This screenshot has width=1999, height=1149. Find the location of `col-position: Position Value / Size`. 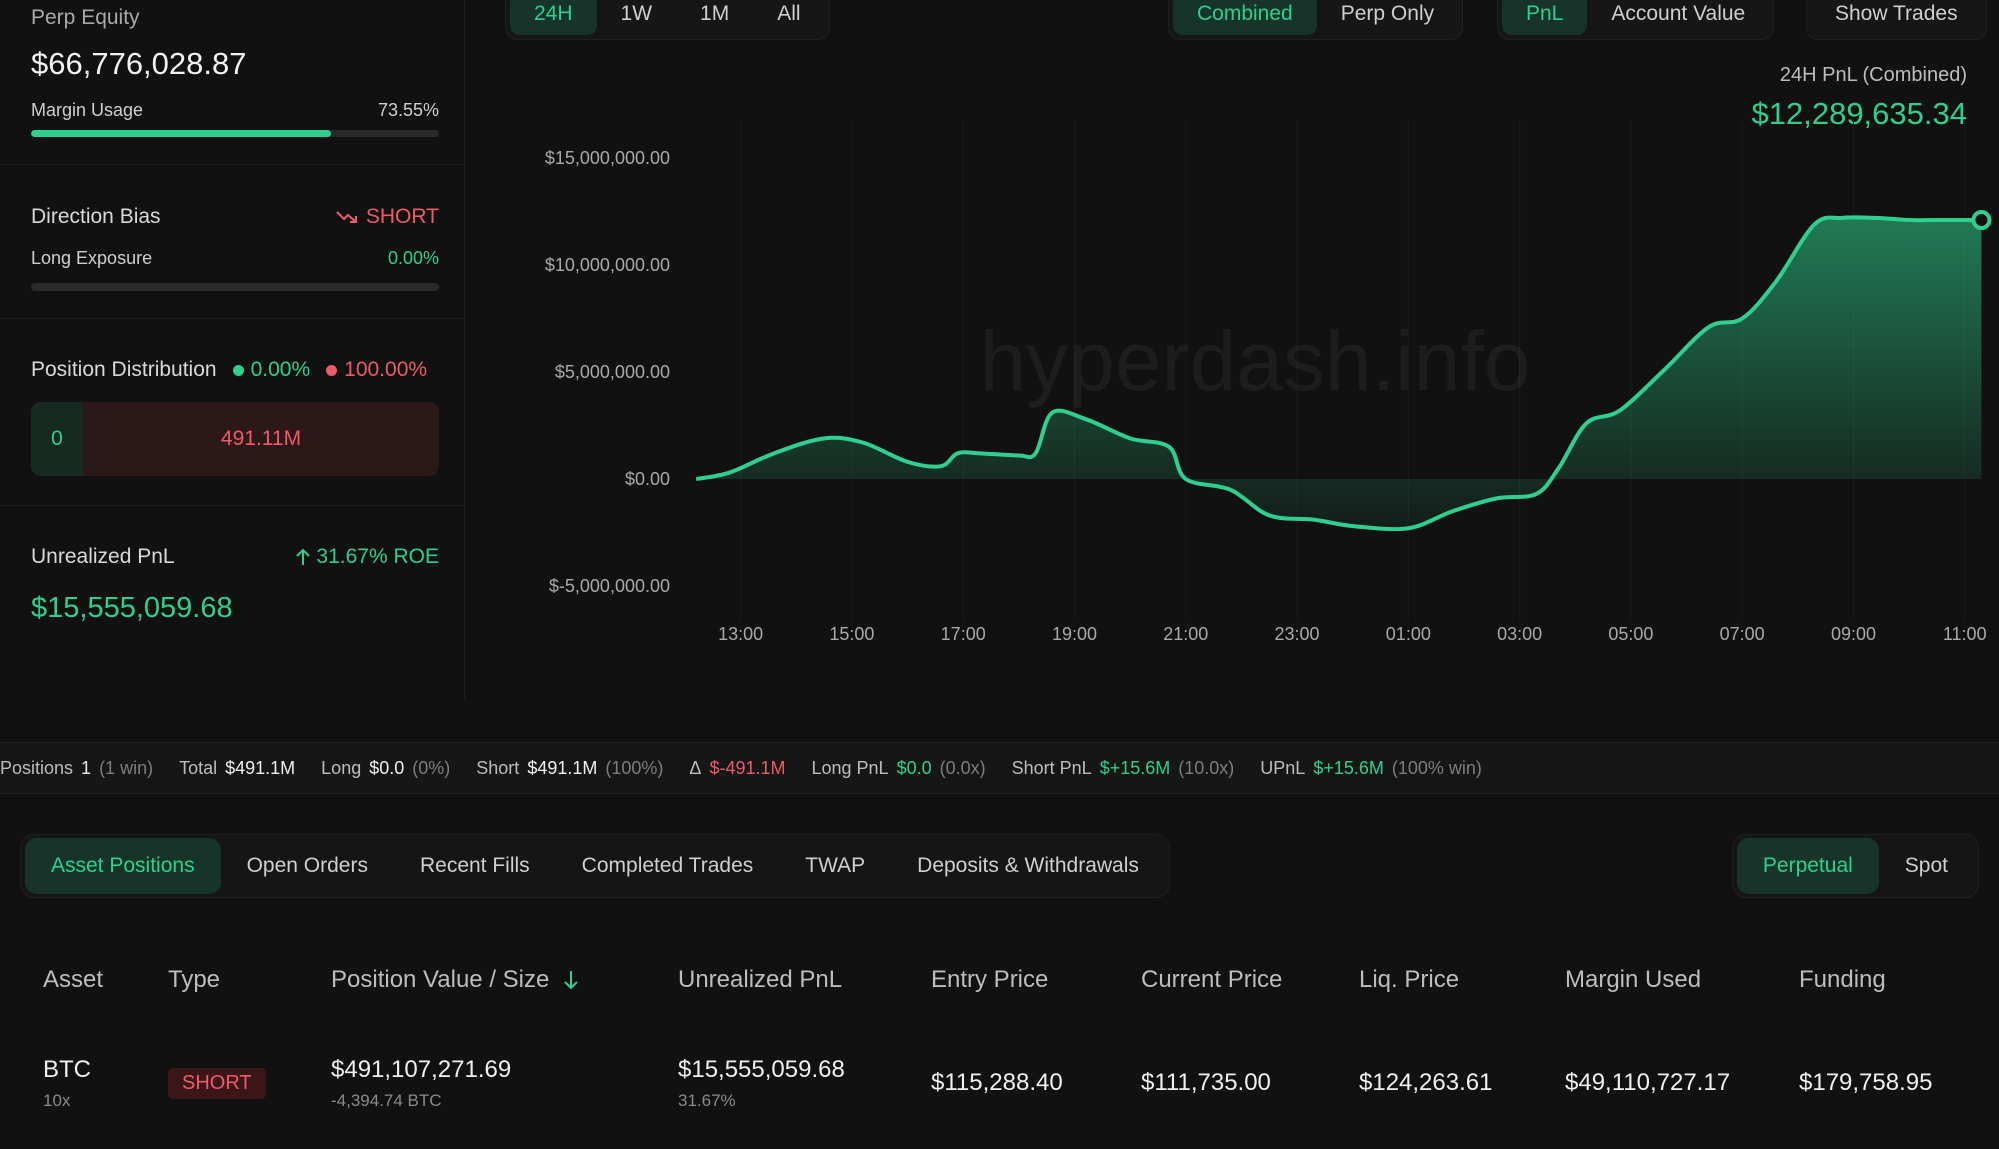

col-position: Position Value / Size is located at coordinates (455, 980).